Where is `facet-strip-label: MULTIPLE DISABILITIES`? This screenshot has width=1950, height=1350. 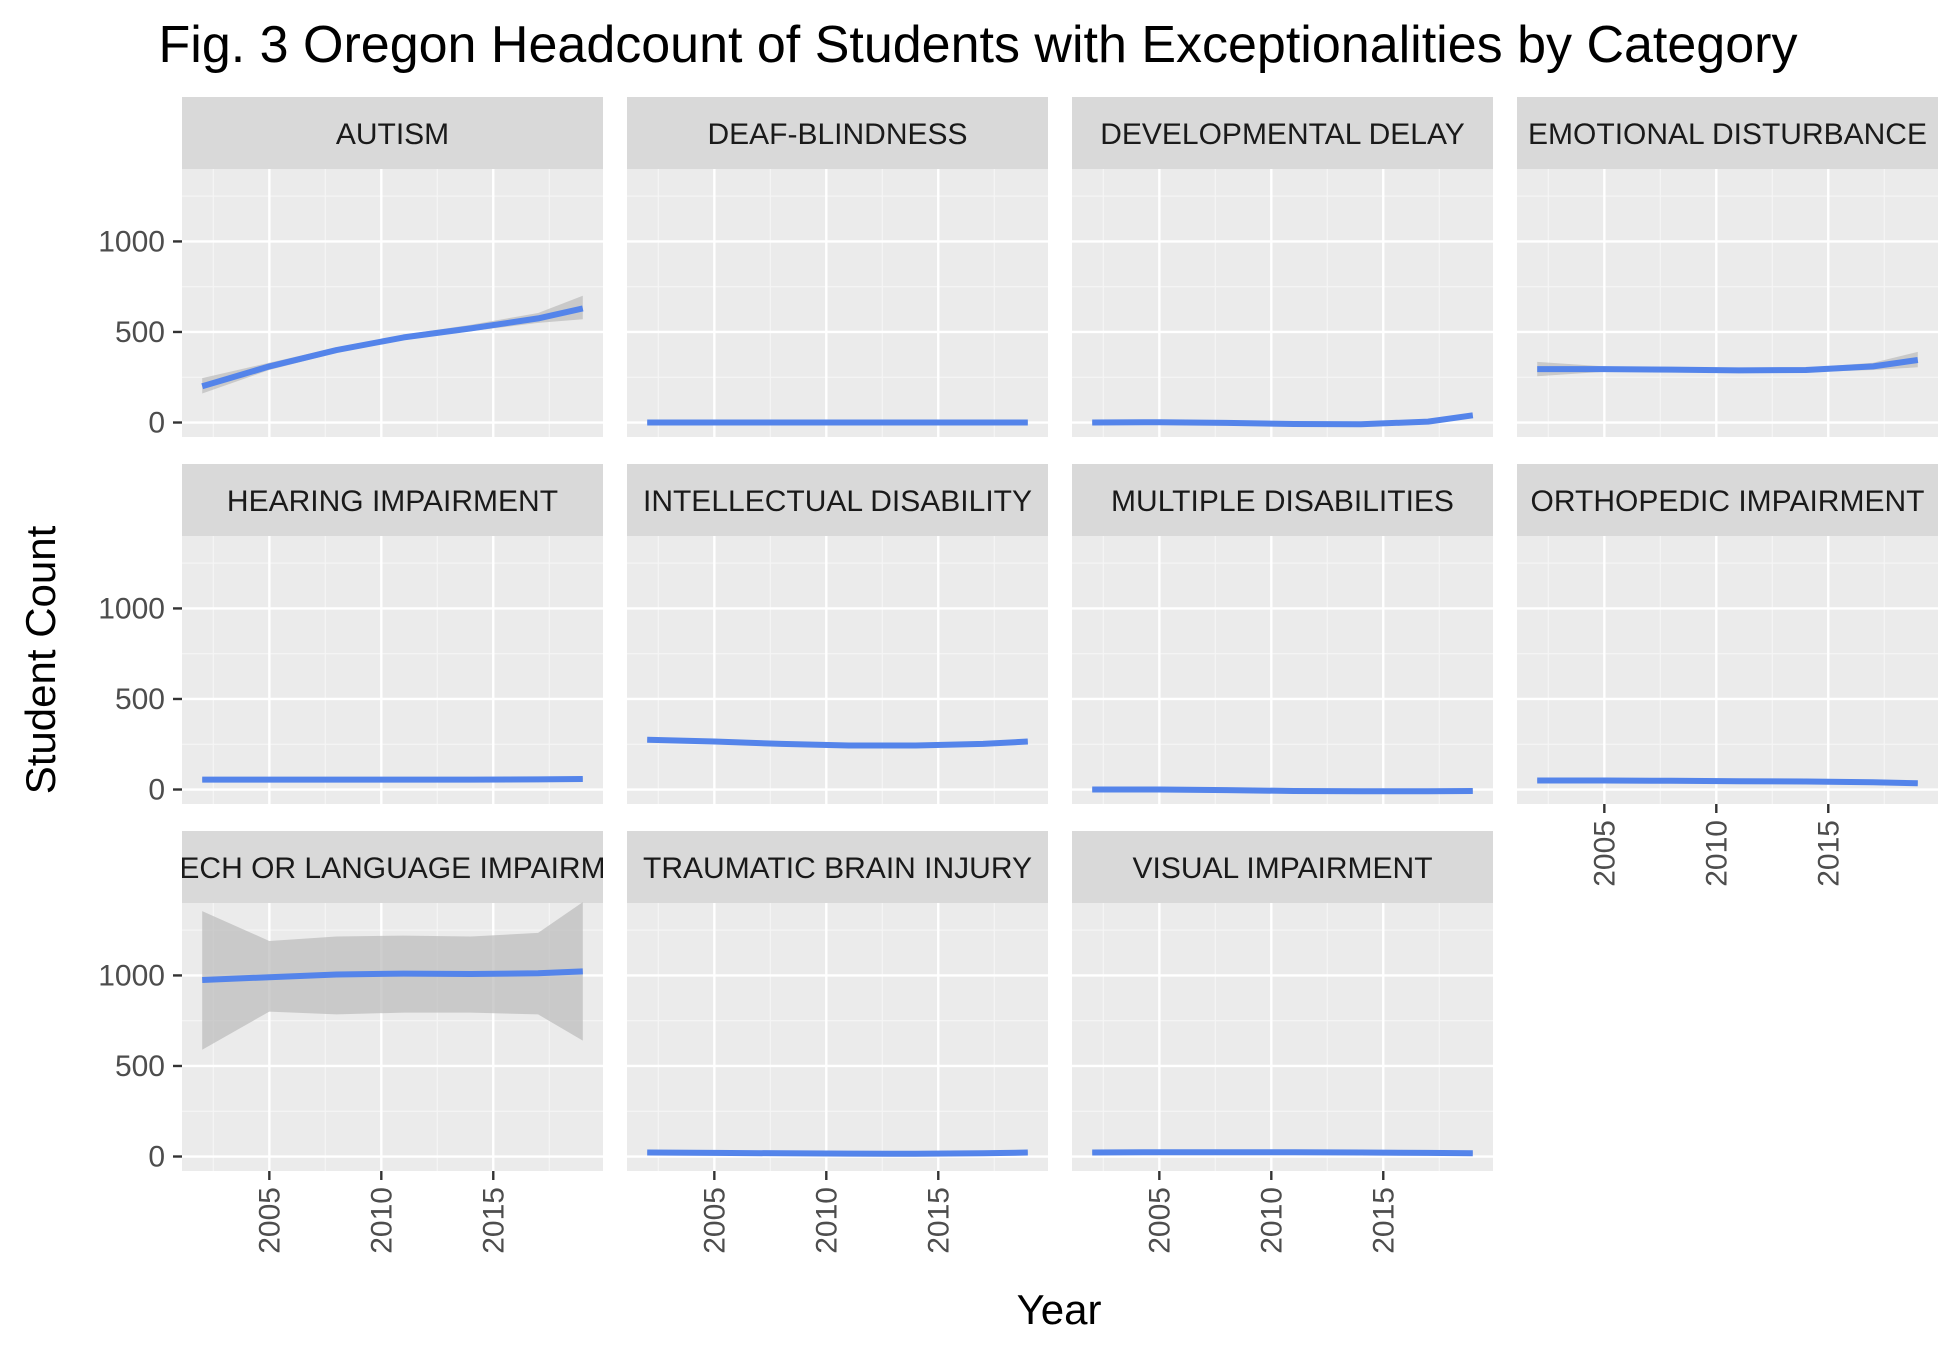 facet-strip-label: MULTIPLE DISABILITIES is located at coordinates (1282, 501).